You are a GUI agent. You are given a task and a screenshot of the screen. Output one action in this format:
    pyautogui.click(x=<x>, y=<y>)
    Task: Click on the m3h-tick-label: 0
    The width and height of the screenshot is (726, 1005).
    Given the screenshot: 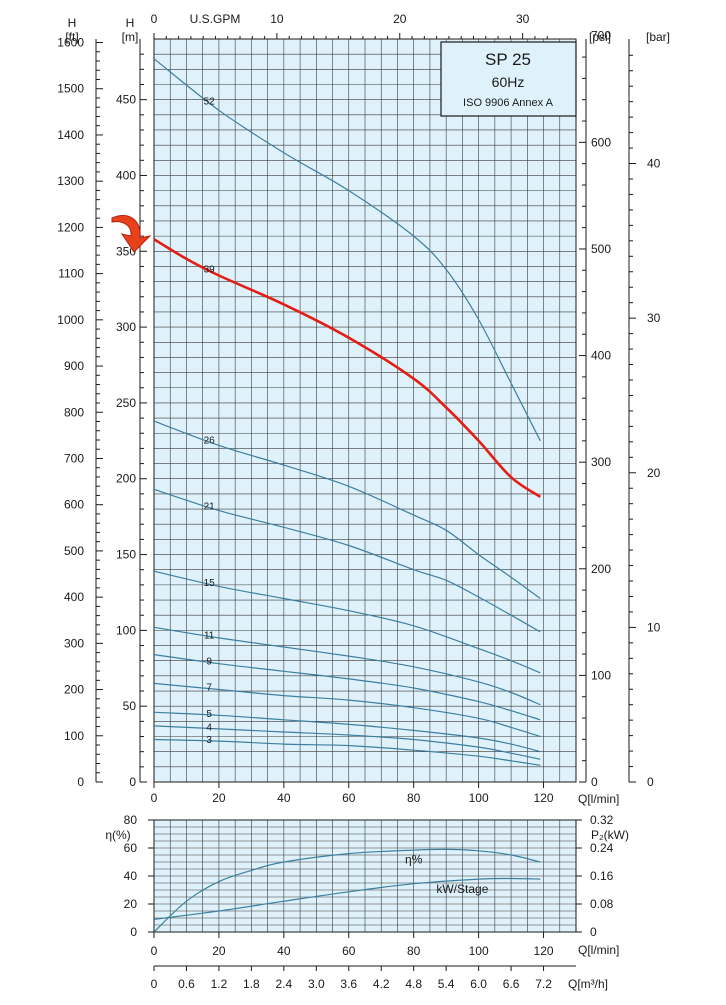 What is the action you would take?
    pyautogui.click(x=154, y=984)
    